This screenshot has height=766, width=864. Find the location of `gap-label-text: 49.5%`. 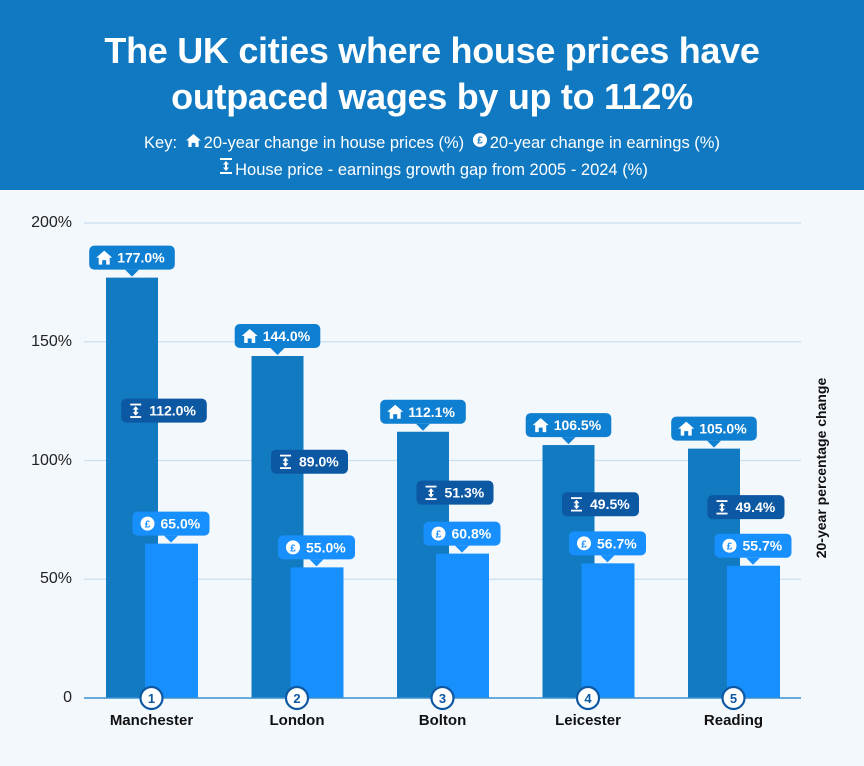

gap-label-text: 49.5% is located at coordinates (610, 504).